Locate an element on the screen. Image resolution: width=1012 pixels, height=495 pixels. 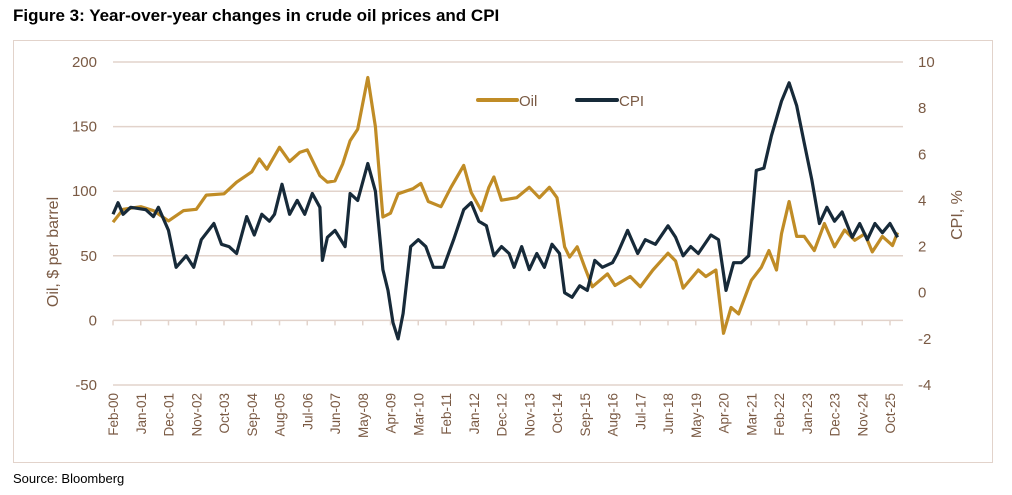
x-tick-label: Mar-21 is located at coordinates (751, 414).